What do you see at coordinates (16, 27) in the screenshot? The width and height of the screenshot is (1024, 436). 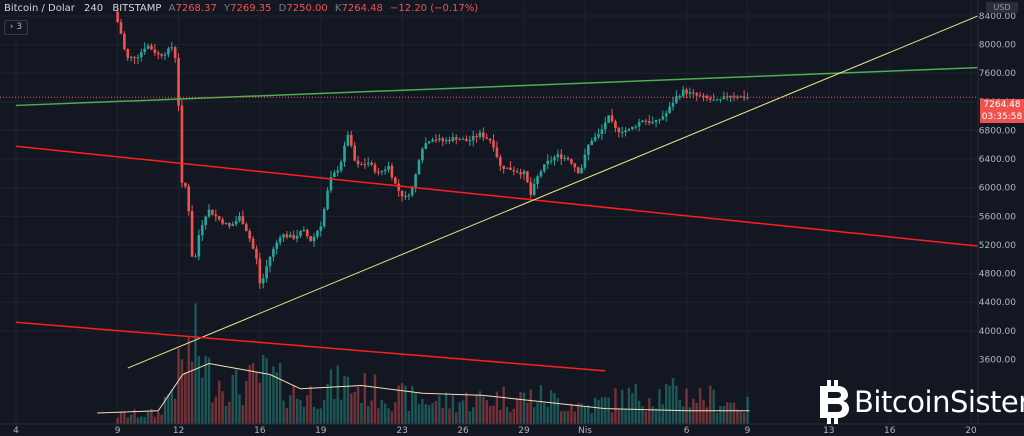 I see `indicator-toggle-button: › 3` at bounding box center [16, 27].